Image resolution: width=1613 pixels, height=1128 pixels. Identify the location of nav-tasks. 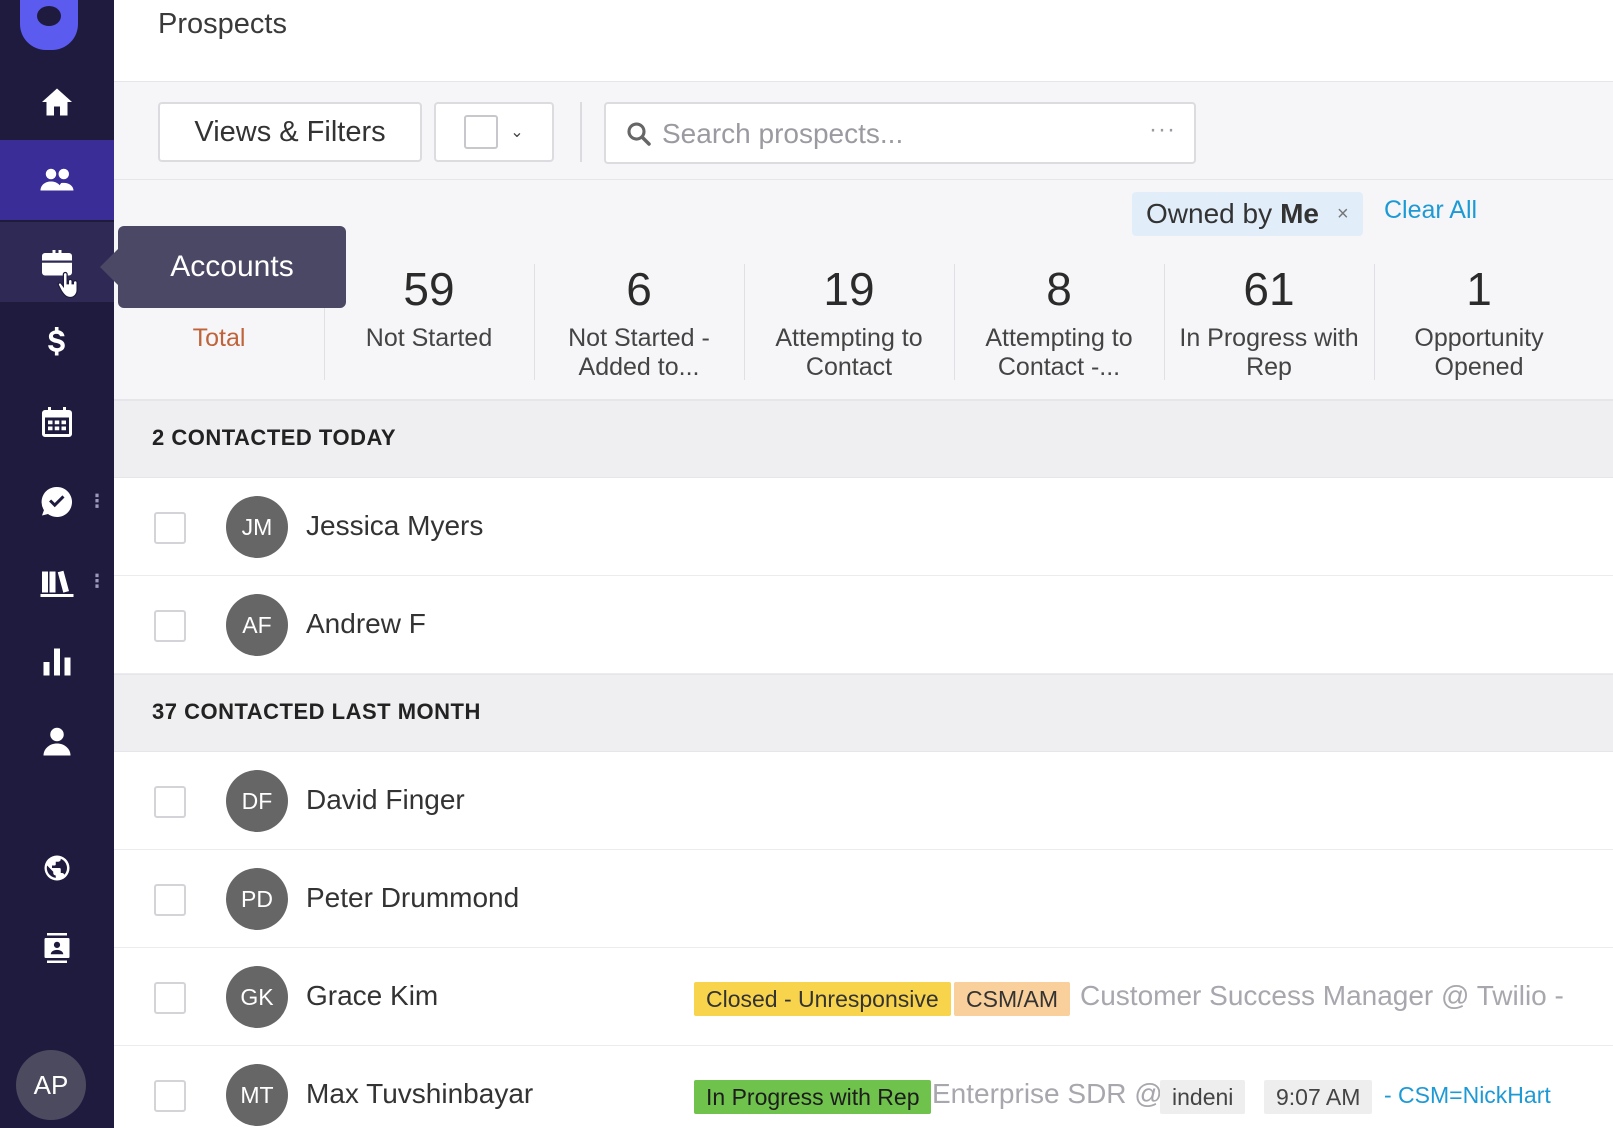
(57, 502).